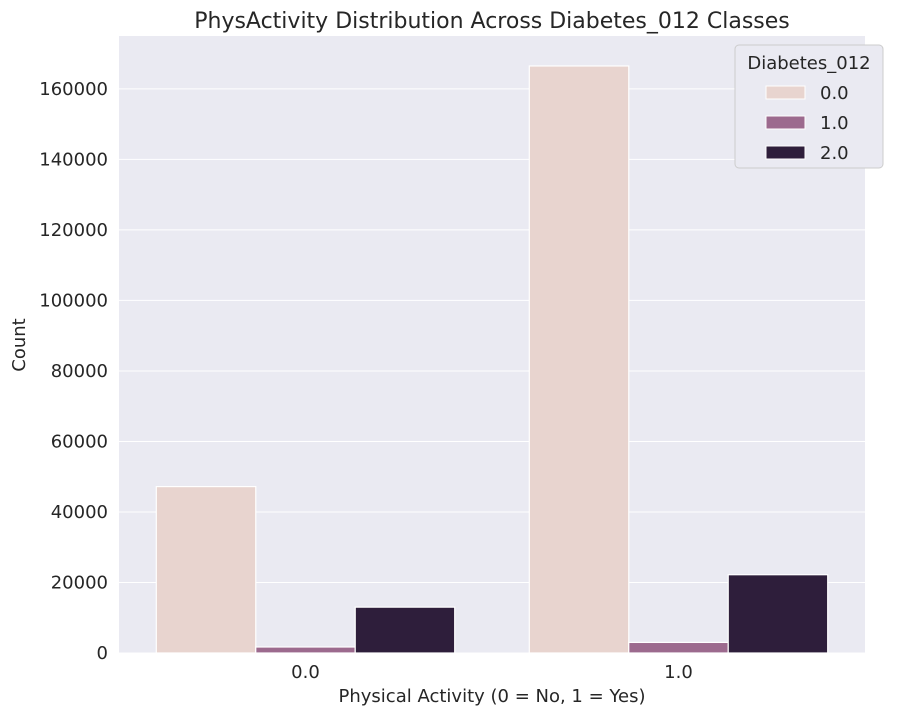  I want to click on legend-label: 2.0, so click(834, 153).